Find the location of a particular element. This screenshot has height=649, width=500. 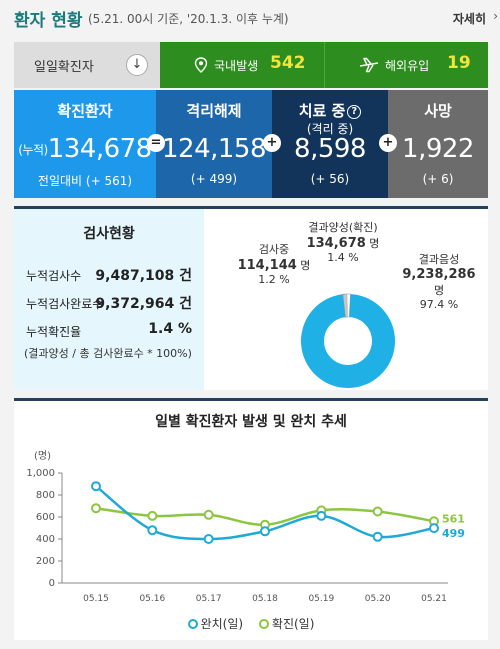

daily-confirmed-bar: 일일확진자 ↓ 국내발생 542 해외유입 19 is located at coordinates (251, 65).